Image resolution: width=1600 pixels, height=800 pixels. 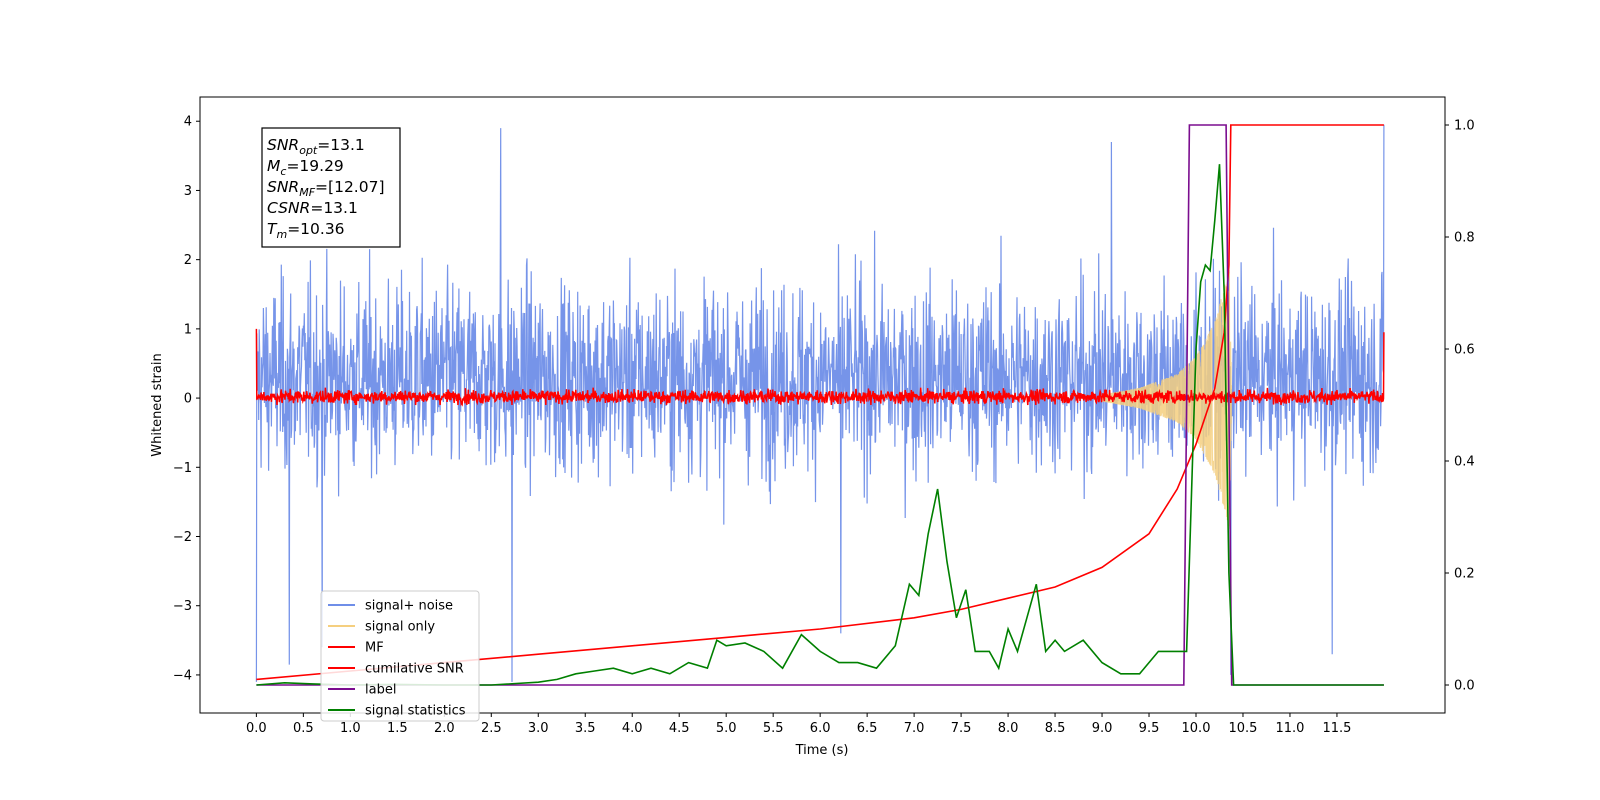 I want to click on annotation-symbol: T, so click(x=272, y=229).